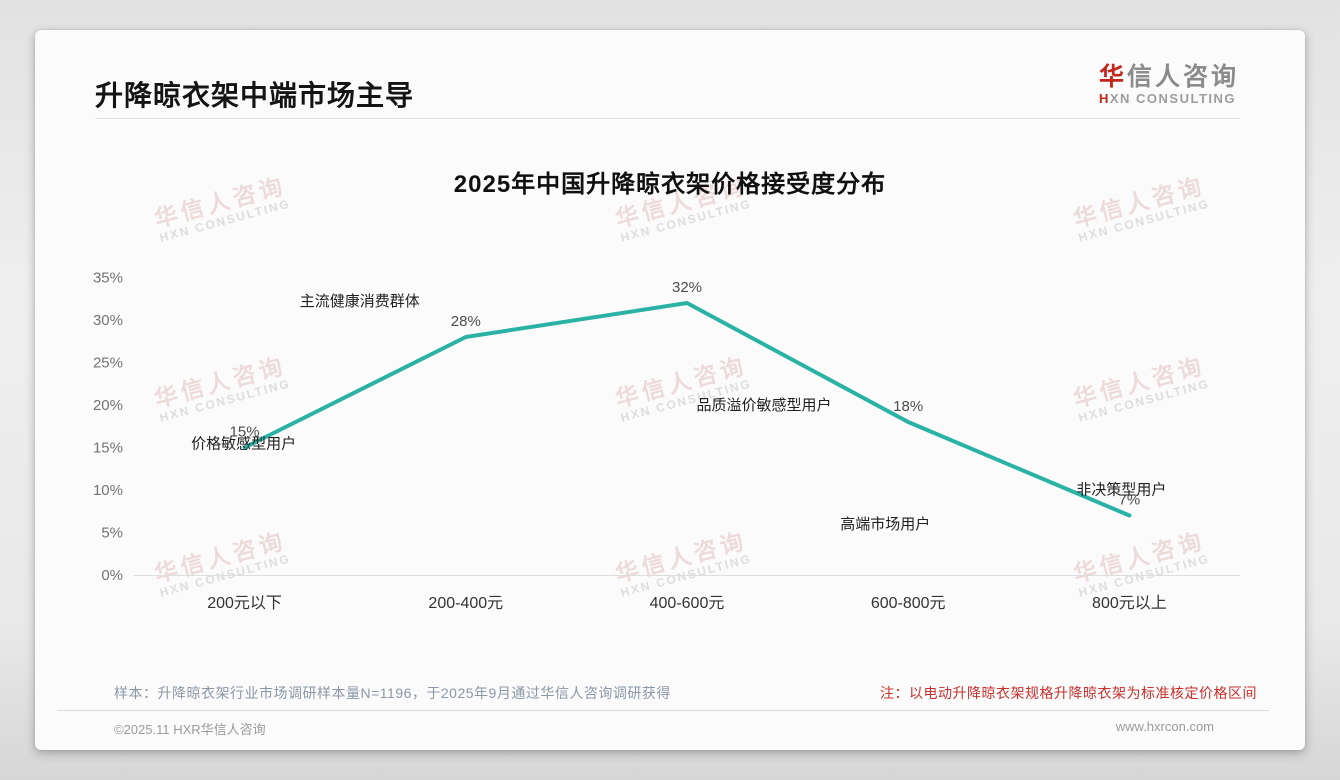 This screenshot has width=1340, height=780. I want to click on logo-en-rest: XN CONSULTING, so click(1173, 98).